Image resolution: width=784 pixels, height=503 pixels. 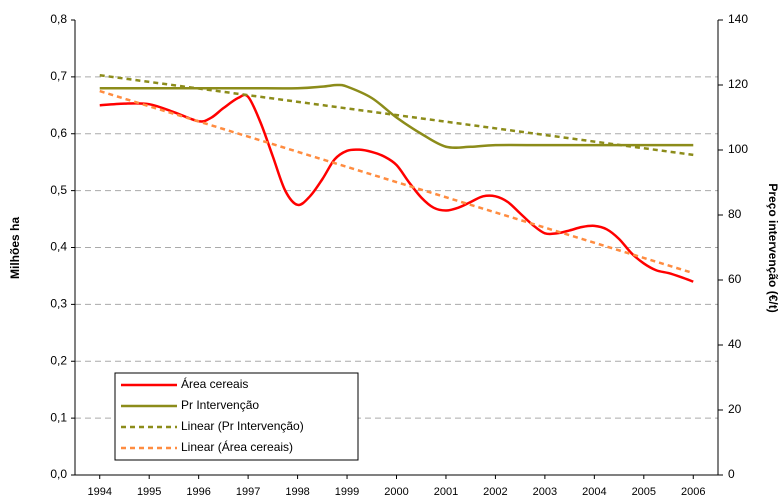 I want to click on y-tick-label: 0,1, so click(x=58, y=417).